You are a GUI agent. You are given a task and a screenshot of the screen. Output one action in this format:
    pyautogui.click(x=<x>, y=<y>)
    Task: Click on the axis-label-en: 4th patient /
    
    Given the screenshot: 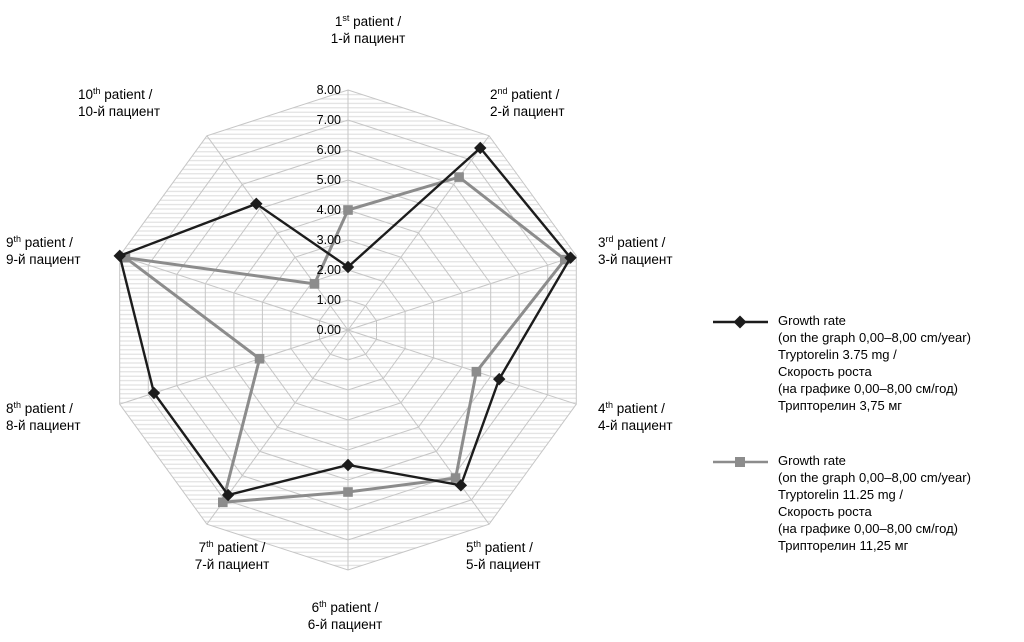 What is the action you would take?
    pyautogui.click(x=631, y=408)
    